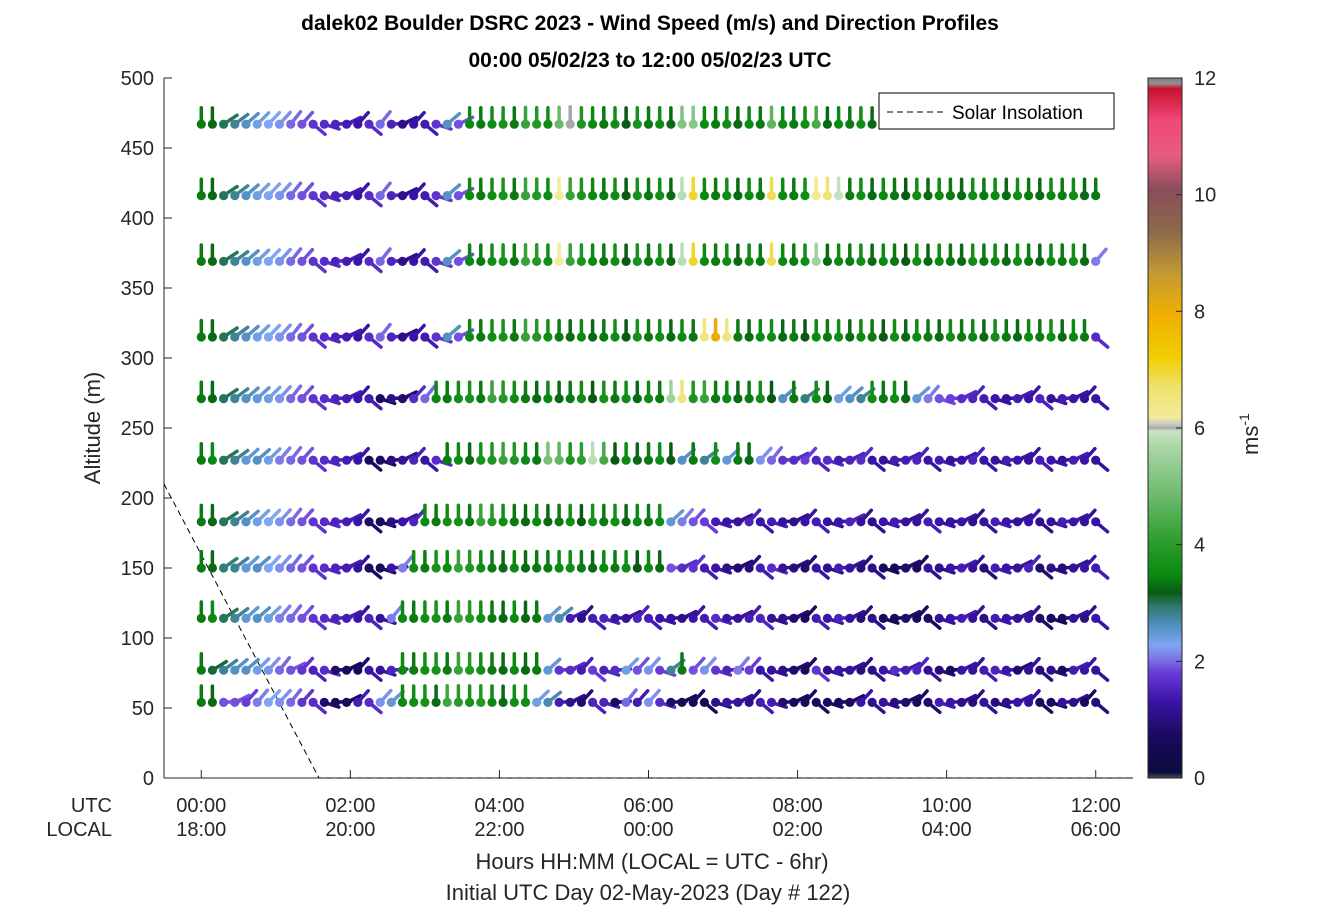 The width and height of the screenshot is (1343, 911). I want to click on colorbar-tick-label: 12, so click(1205, 79).